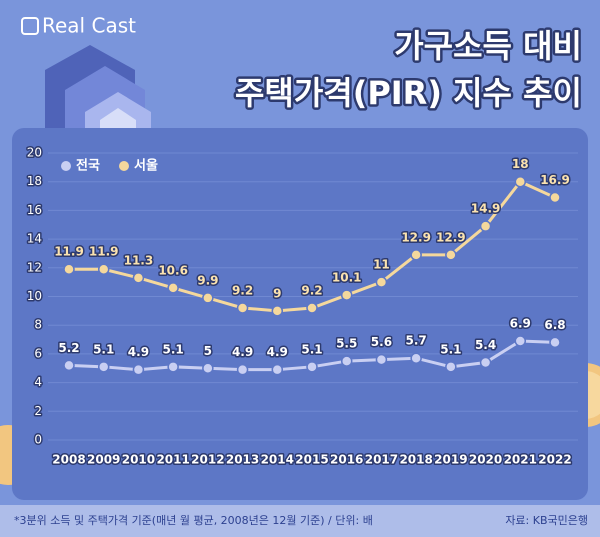  Describe the element at coordinates (34, 296) in the screenshot. I see `y-tick-label: 10` at that location.